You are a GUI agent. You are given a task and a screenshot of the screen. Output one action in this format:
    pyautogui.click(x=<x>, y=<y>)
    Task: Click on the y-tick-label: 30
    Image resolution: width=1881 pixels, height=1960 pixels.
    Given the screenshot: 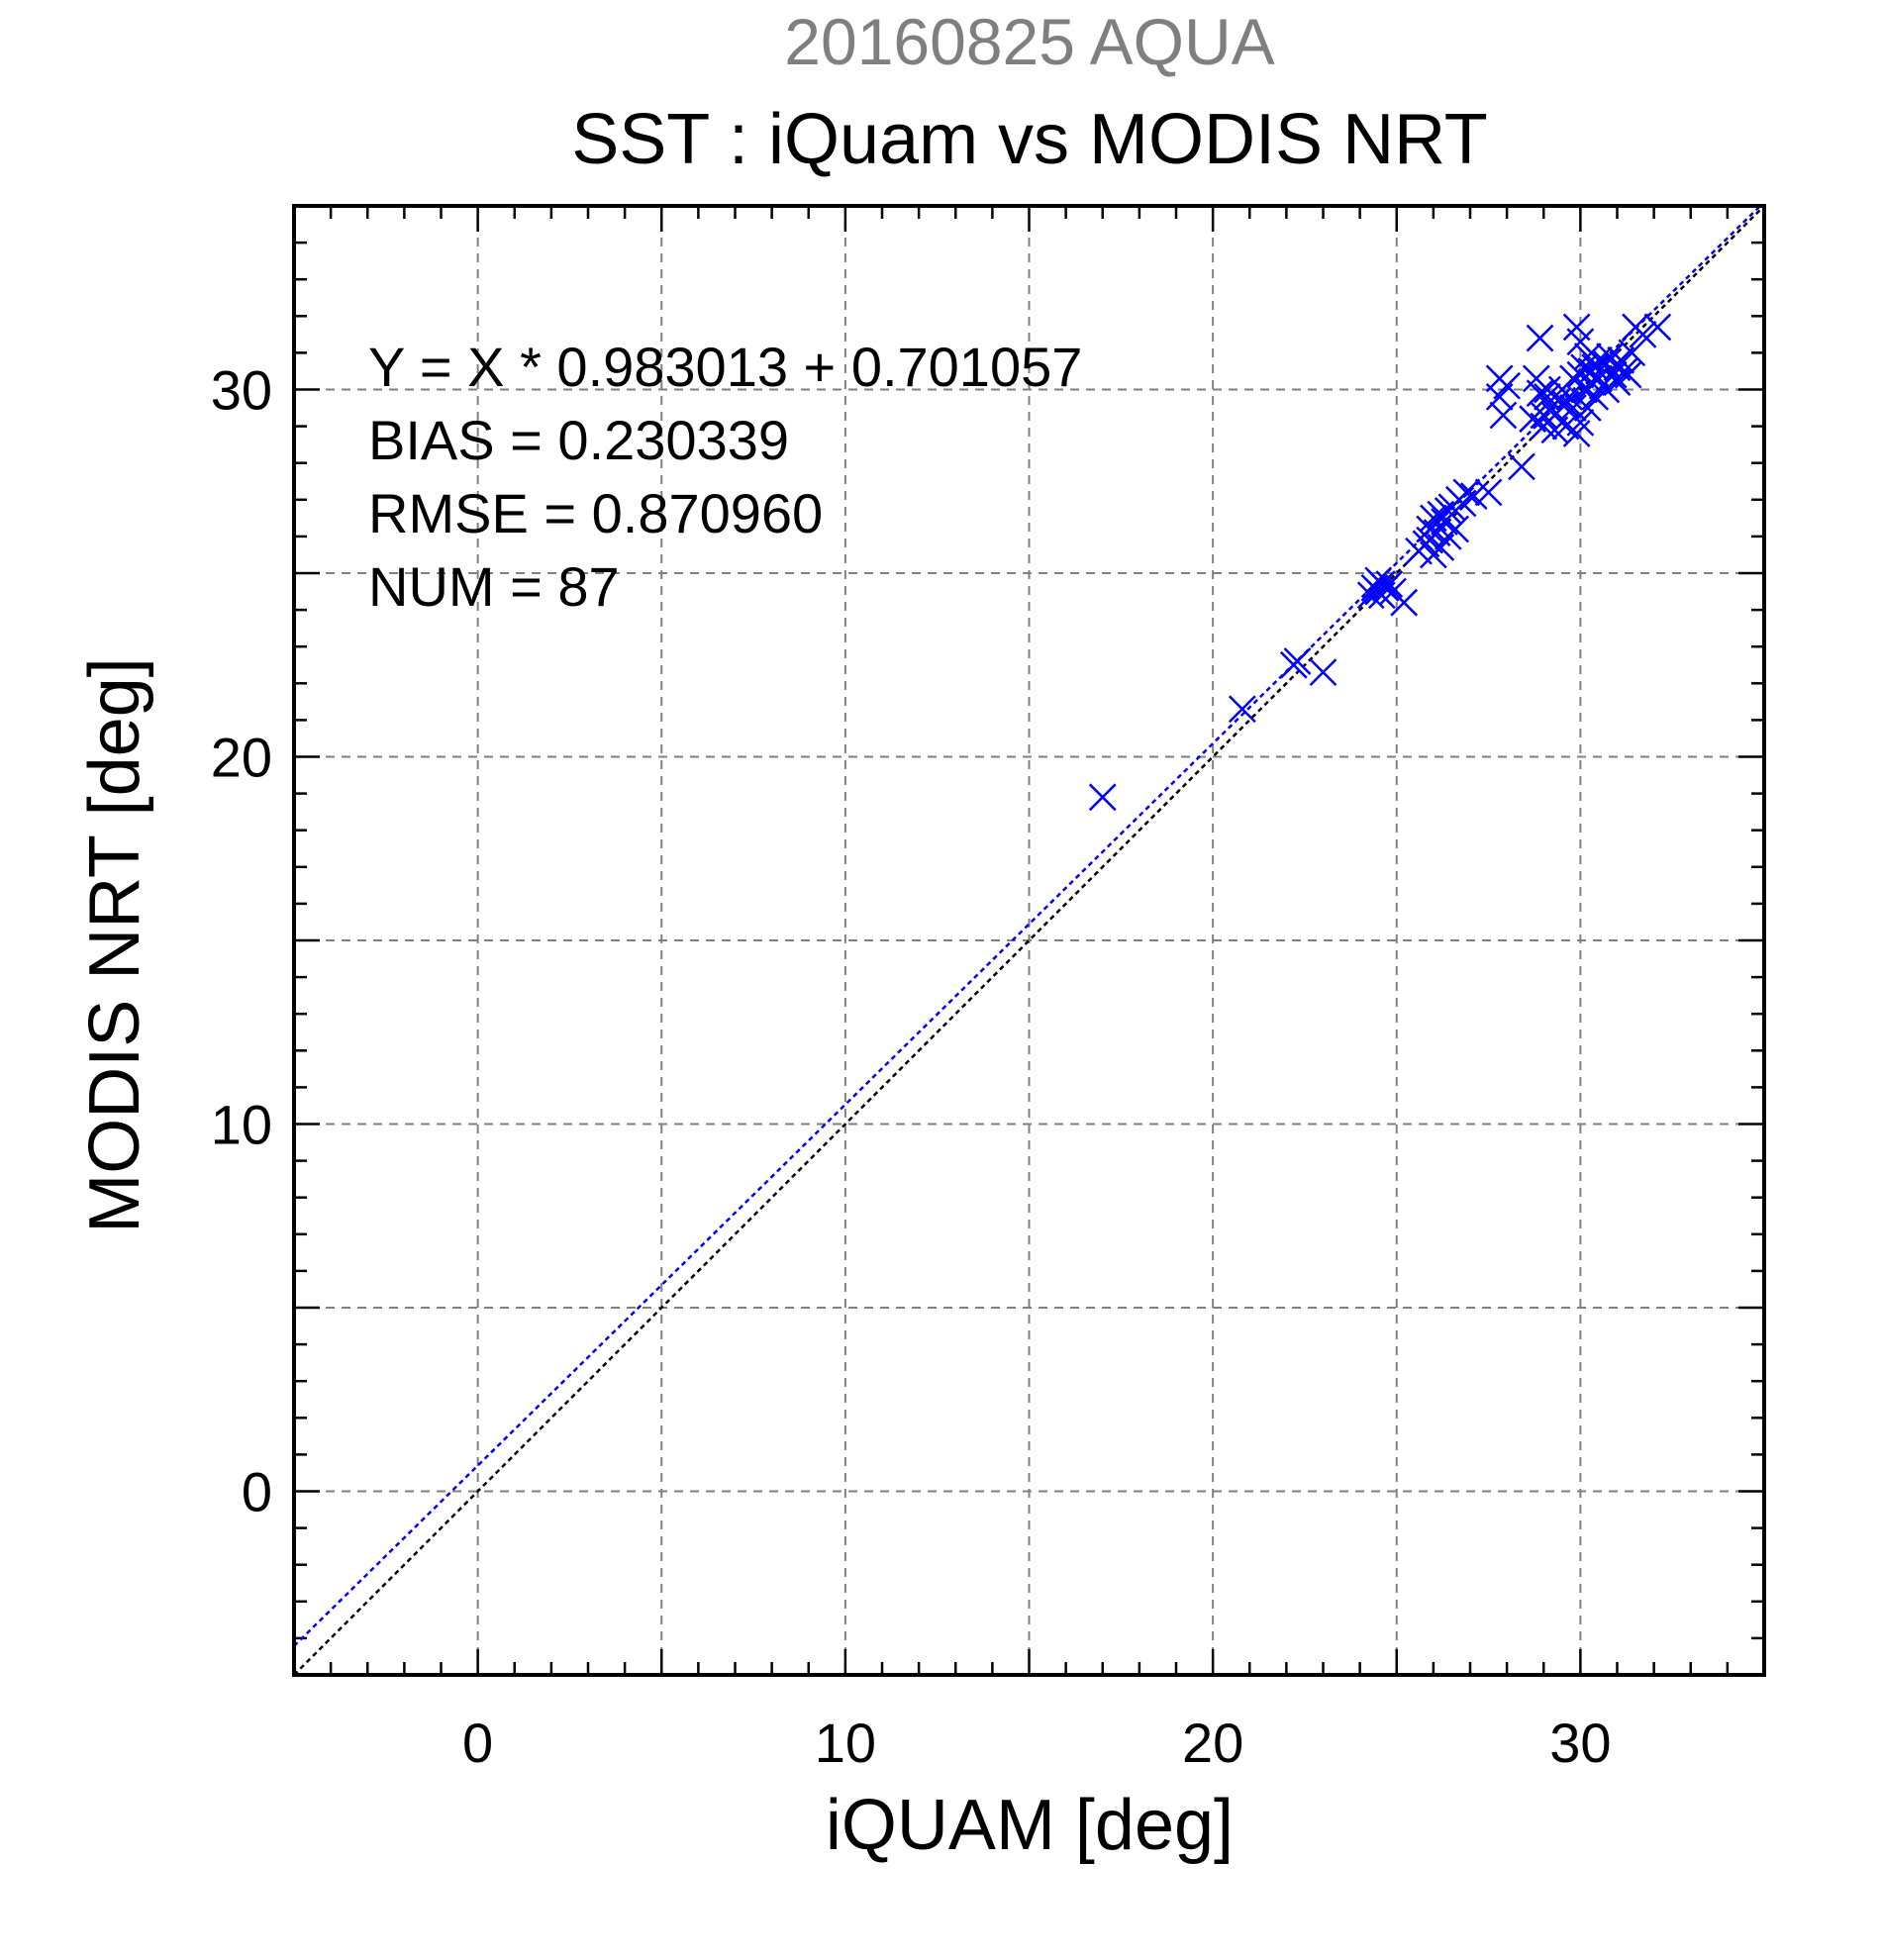 What is the action you would take?
    pyautogui.click(x=242, y=390)
    